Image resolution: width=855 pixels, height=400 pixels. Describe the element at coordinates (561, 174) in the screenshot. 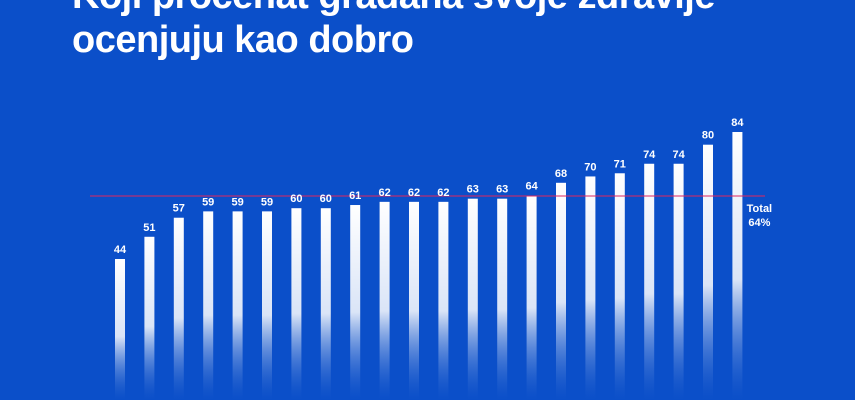

I see `bar-value-label-16: 68` at that location.